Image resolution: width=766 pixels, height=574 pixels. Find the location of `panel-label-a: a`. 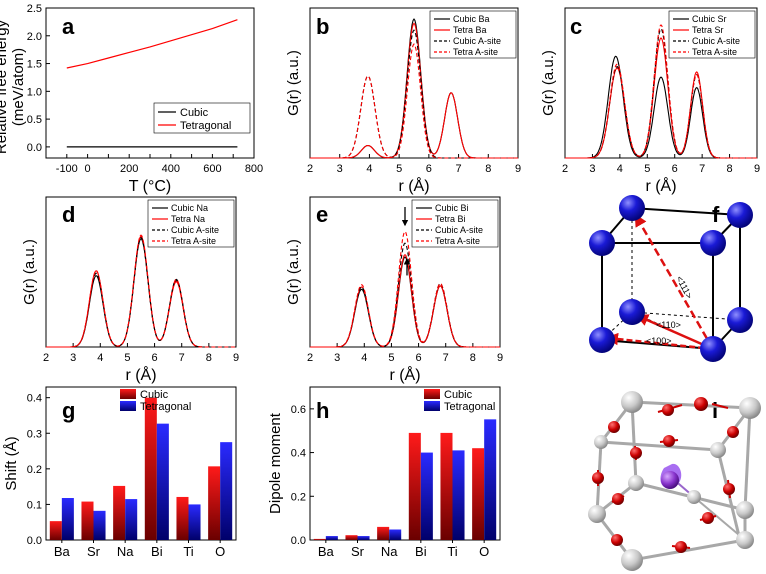

panel-label-a: a is located at coordinates (68, 26).